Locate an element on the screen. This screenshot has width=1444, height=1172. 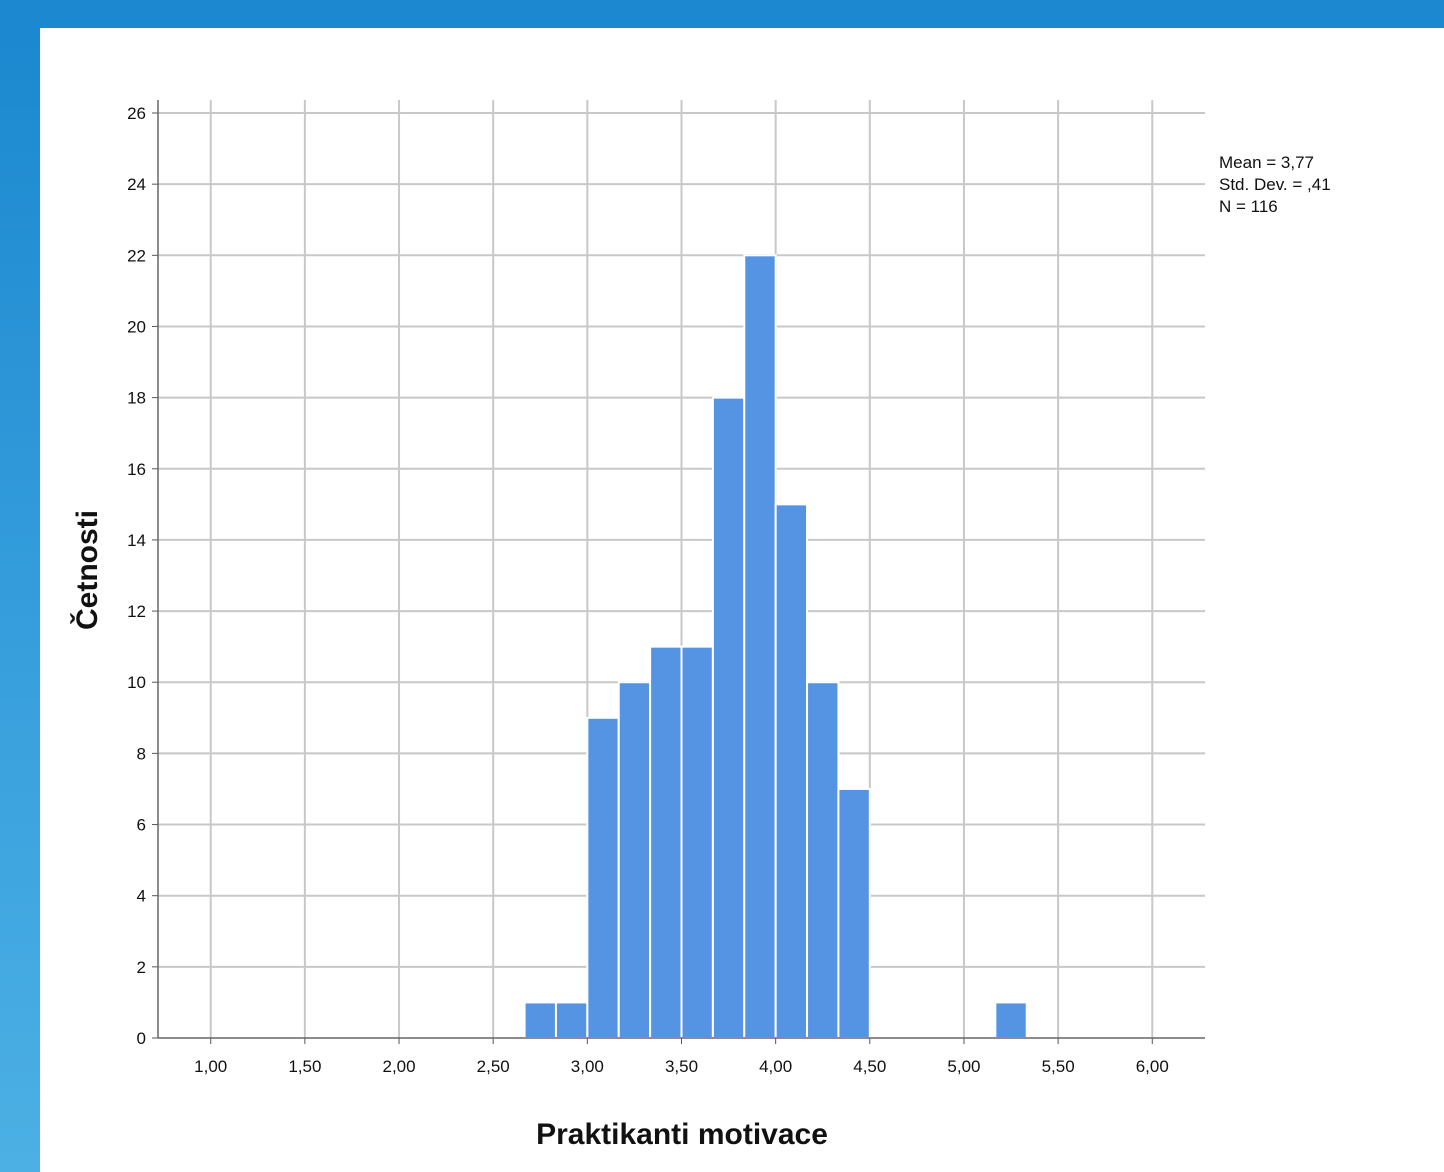
x-tick-label: 2,50 is located at coordinates (493, 1066).